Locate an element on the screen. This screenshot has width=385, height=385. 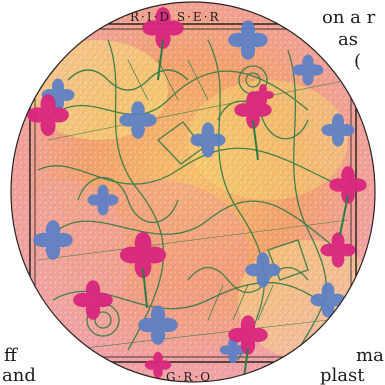
text-fragment-top-right-2: as is located at coordinates (348, 39).